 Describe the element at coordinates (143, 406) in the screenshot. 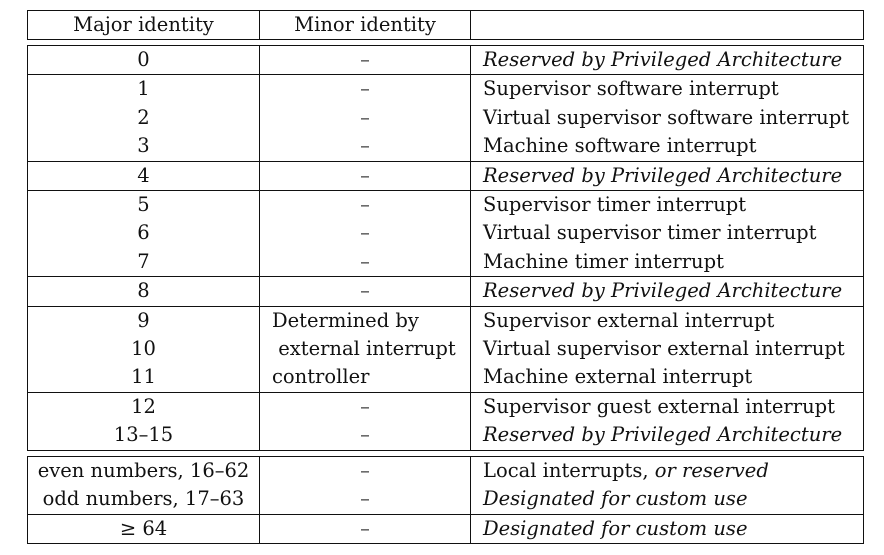

I see `major-identity-cell: 12` at that location.